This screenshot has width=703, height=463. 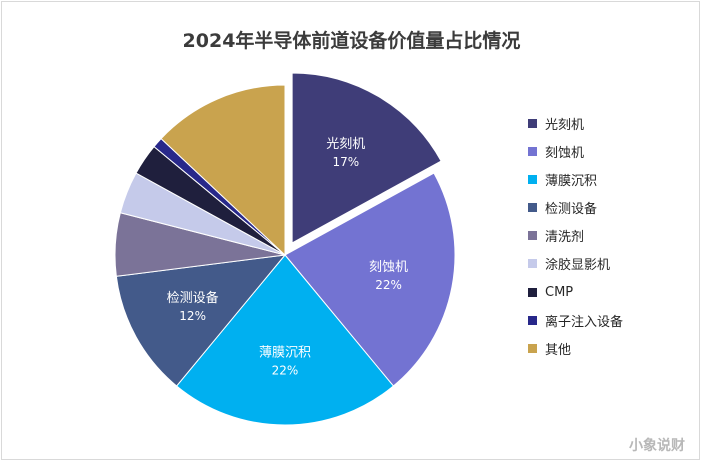 I want to click on legend-label: 检测设备, so click(x=571, y=210).